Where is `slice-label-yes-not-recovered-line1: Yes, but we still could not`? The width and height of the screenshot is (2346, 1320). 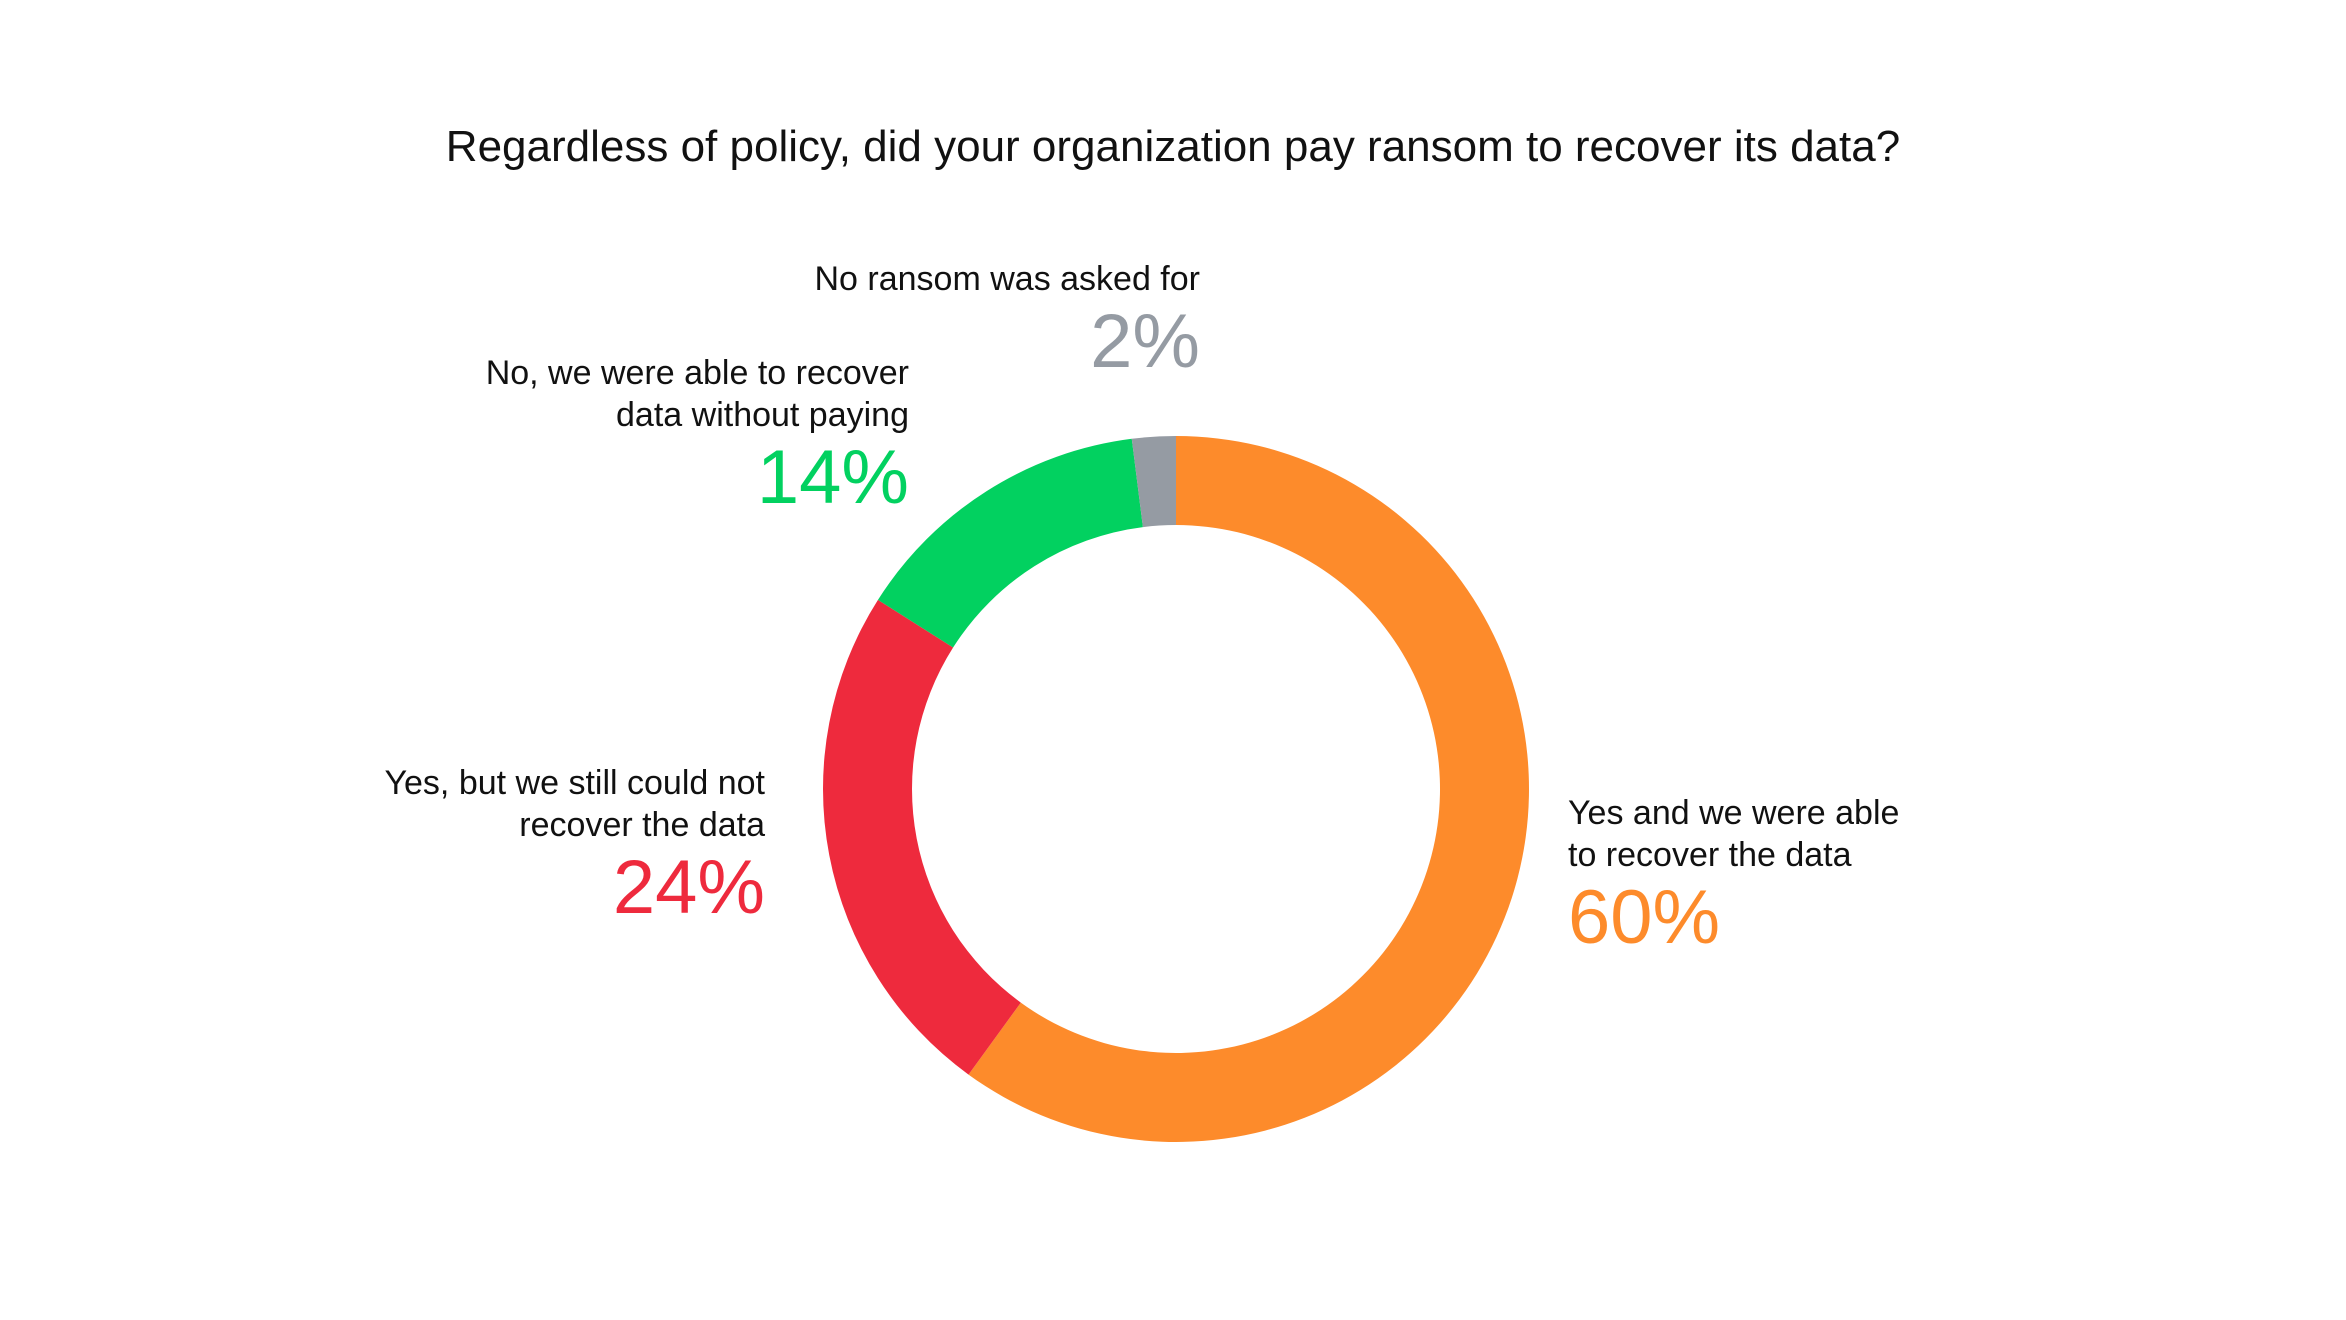 slice-label-yes-not-recovered-line1: Yes, but we still could not is located at coordinates (574, 783).